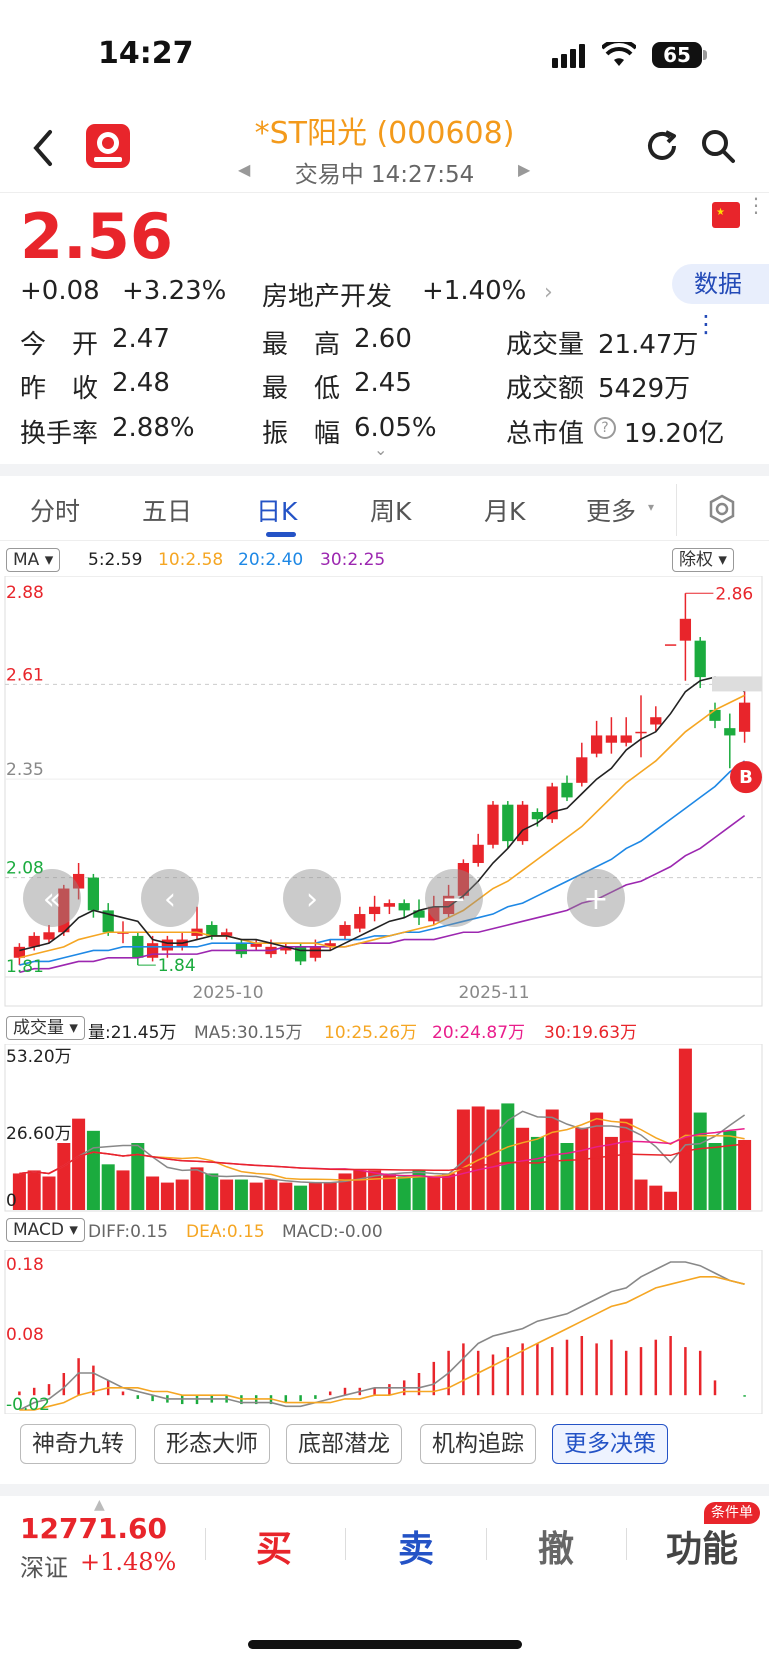 Image resolution: width=769 pixels, height=1665 pixels. Describe the element at coordinates (212, 1444) in the screenshot. I see `decision-button-1: 形态大师` at that location.